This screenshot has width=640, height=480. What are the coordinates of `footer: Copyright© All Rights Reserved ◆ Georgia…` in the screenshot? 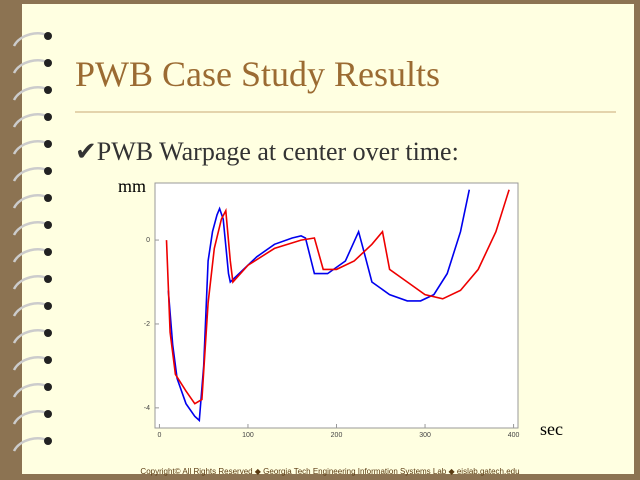 It's located at (329, 471).